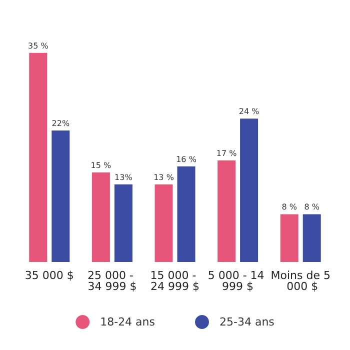 This screenshot has height=350, width=350. Describe the element at coordinates (247, 322) in the screenshot. I see `legend-label: 25-34 ans` at that location.